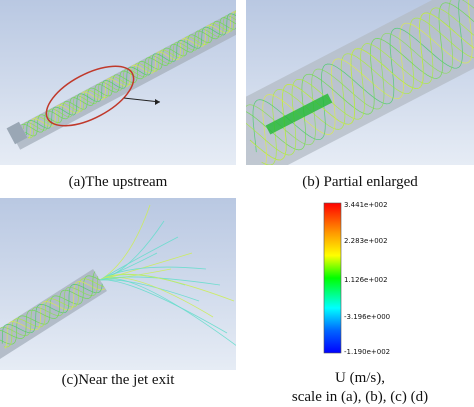 The width and height of the screenshot is (474, 407). I want to click on colorbar-label: 3.441e+002, so click(366, 205).